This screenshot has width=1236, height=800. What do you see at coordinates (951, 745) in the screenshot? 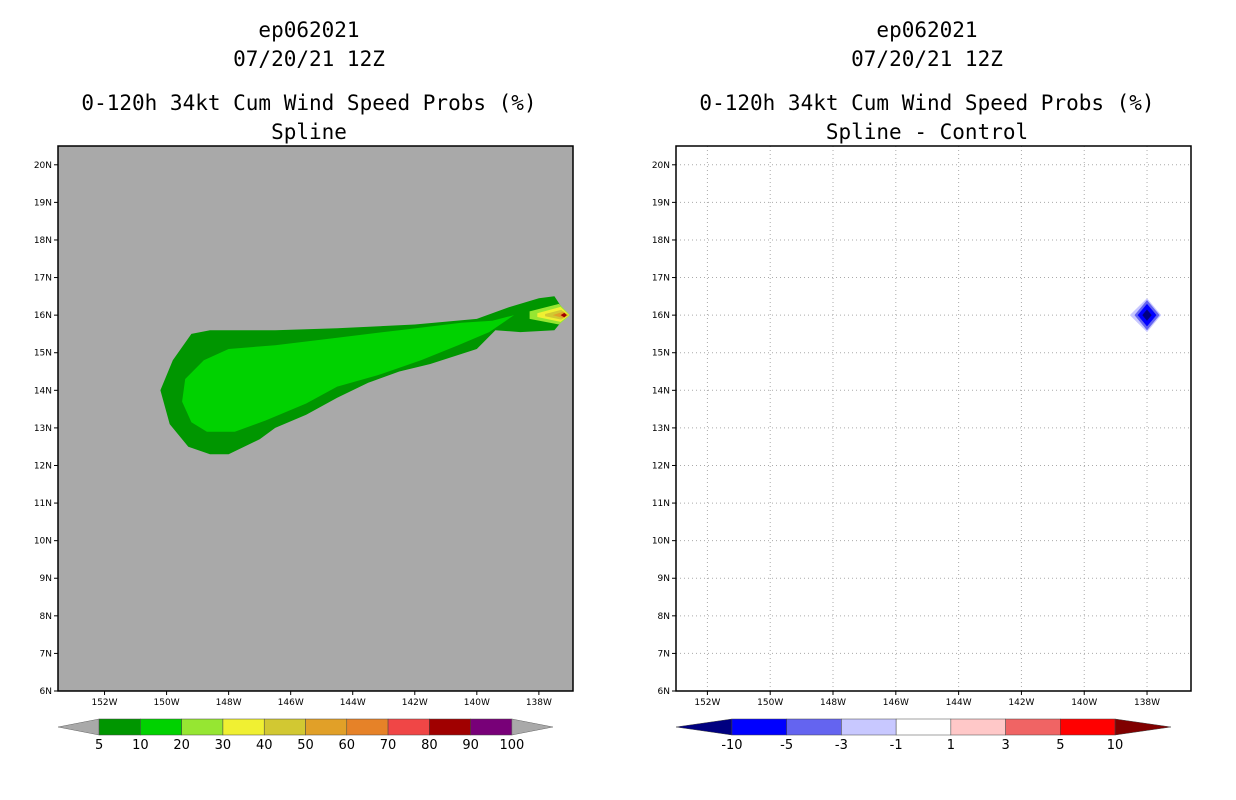
I see `colorbar-label: 1` at bounding box center [951, 745].